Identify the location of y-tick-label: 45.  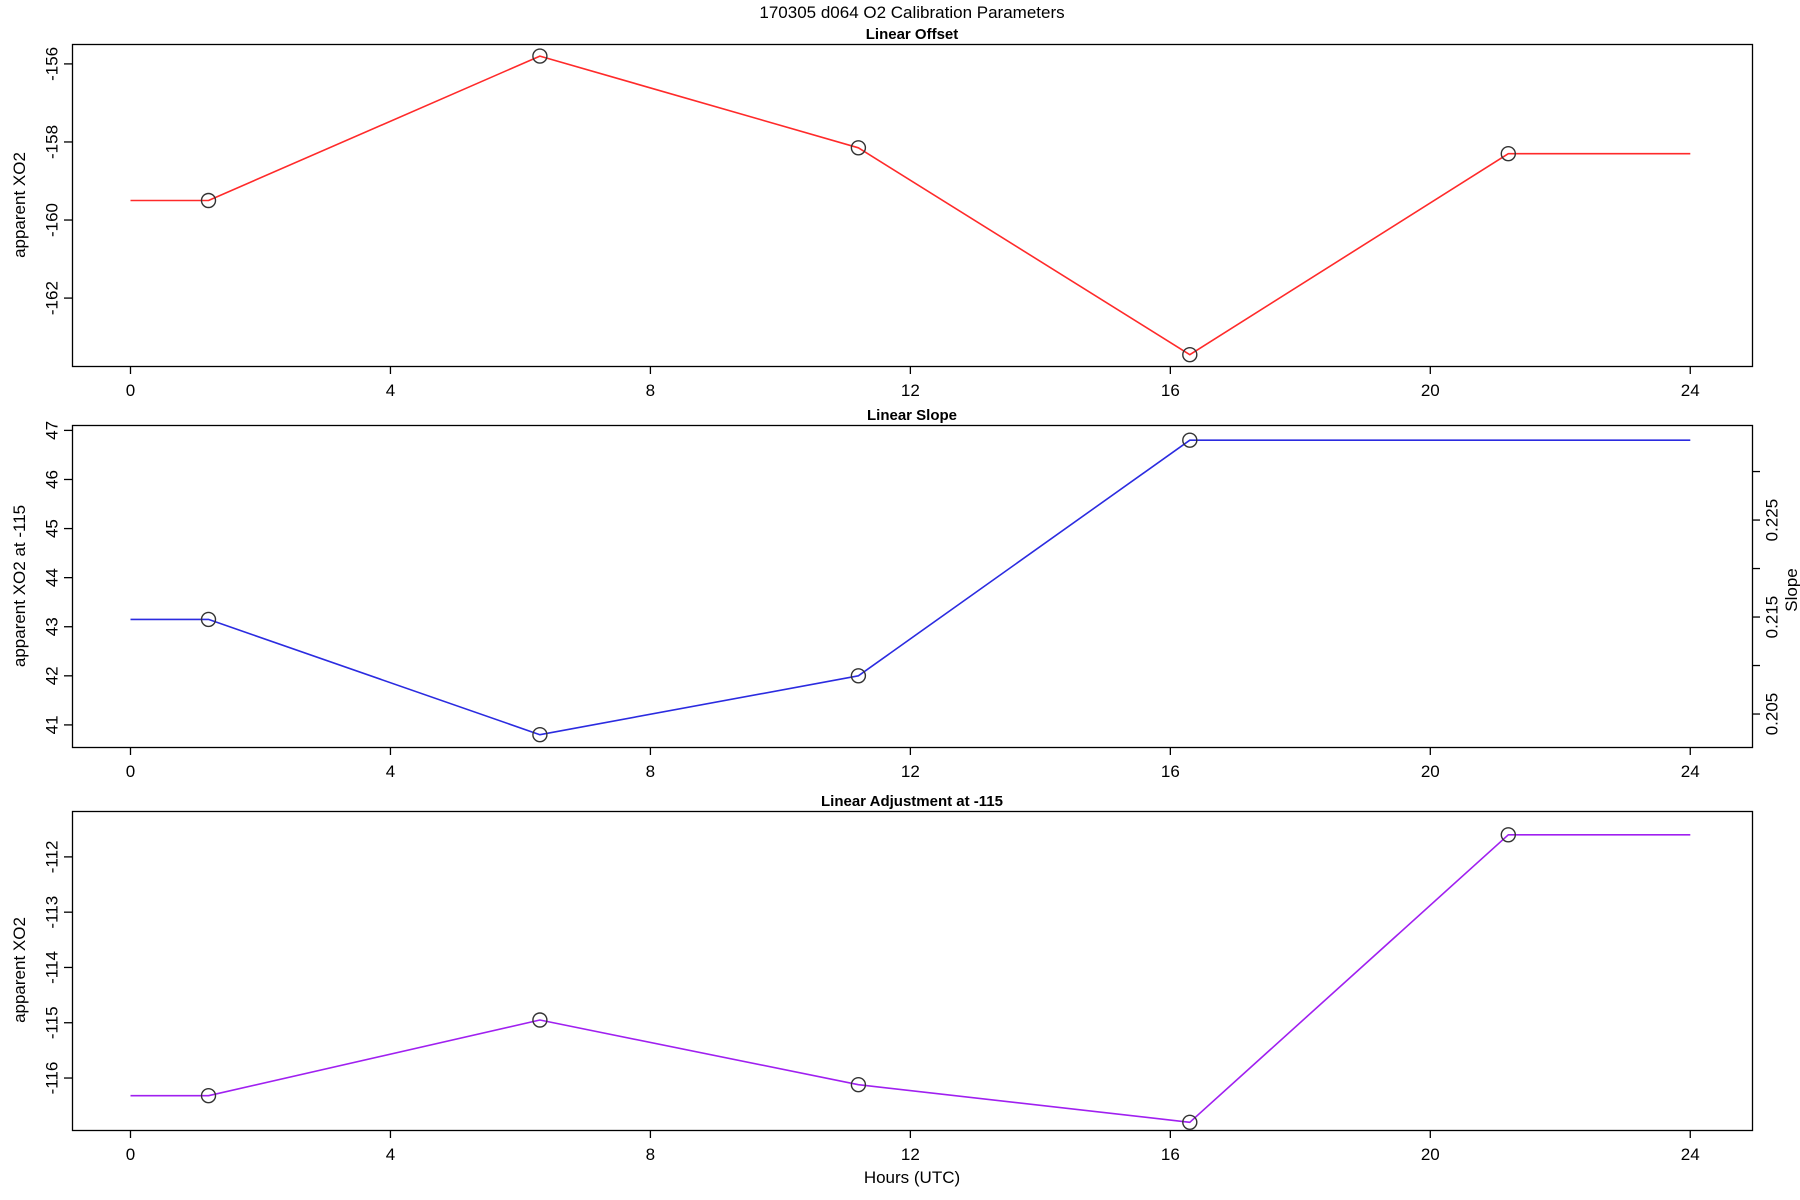
(51, 528).